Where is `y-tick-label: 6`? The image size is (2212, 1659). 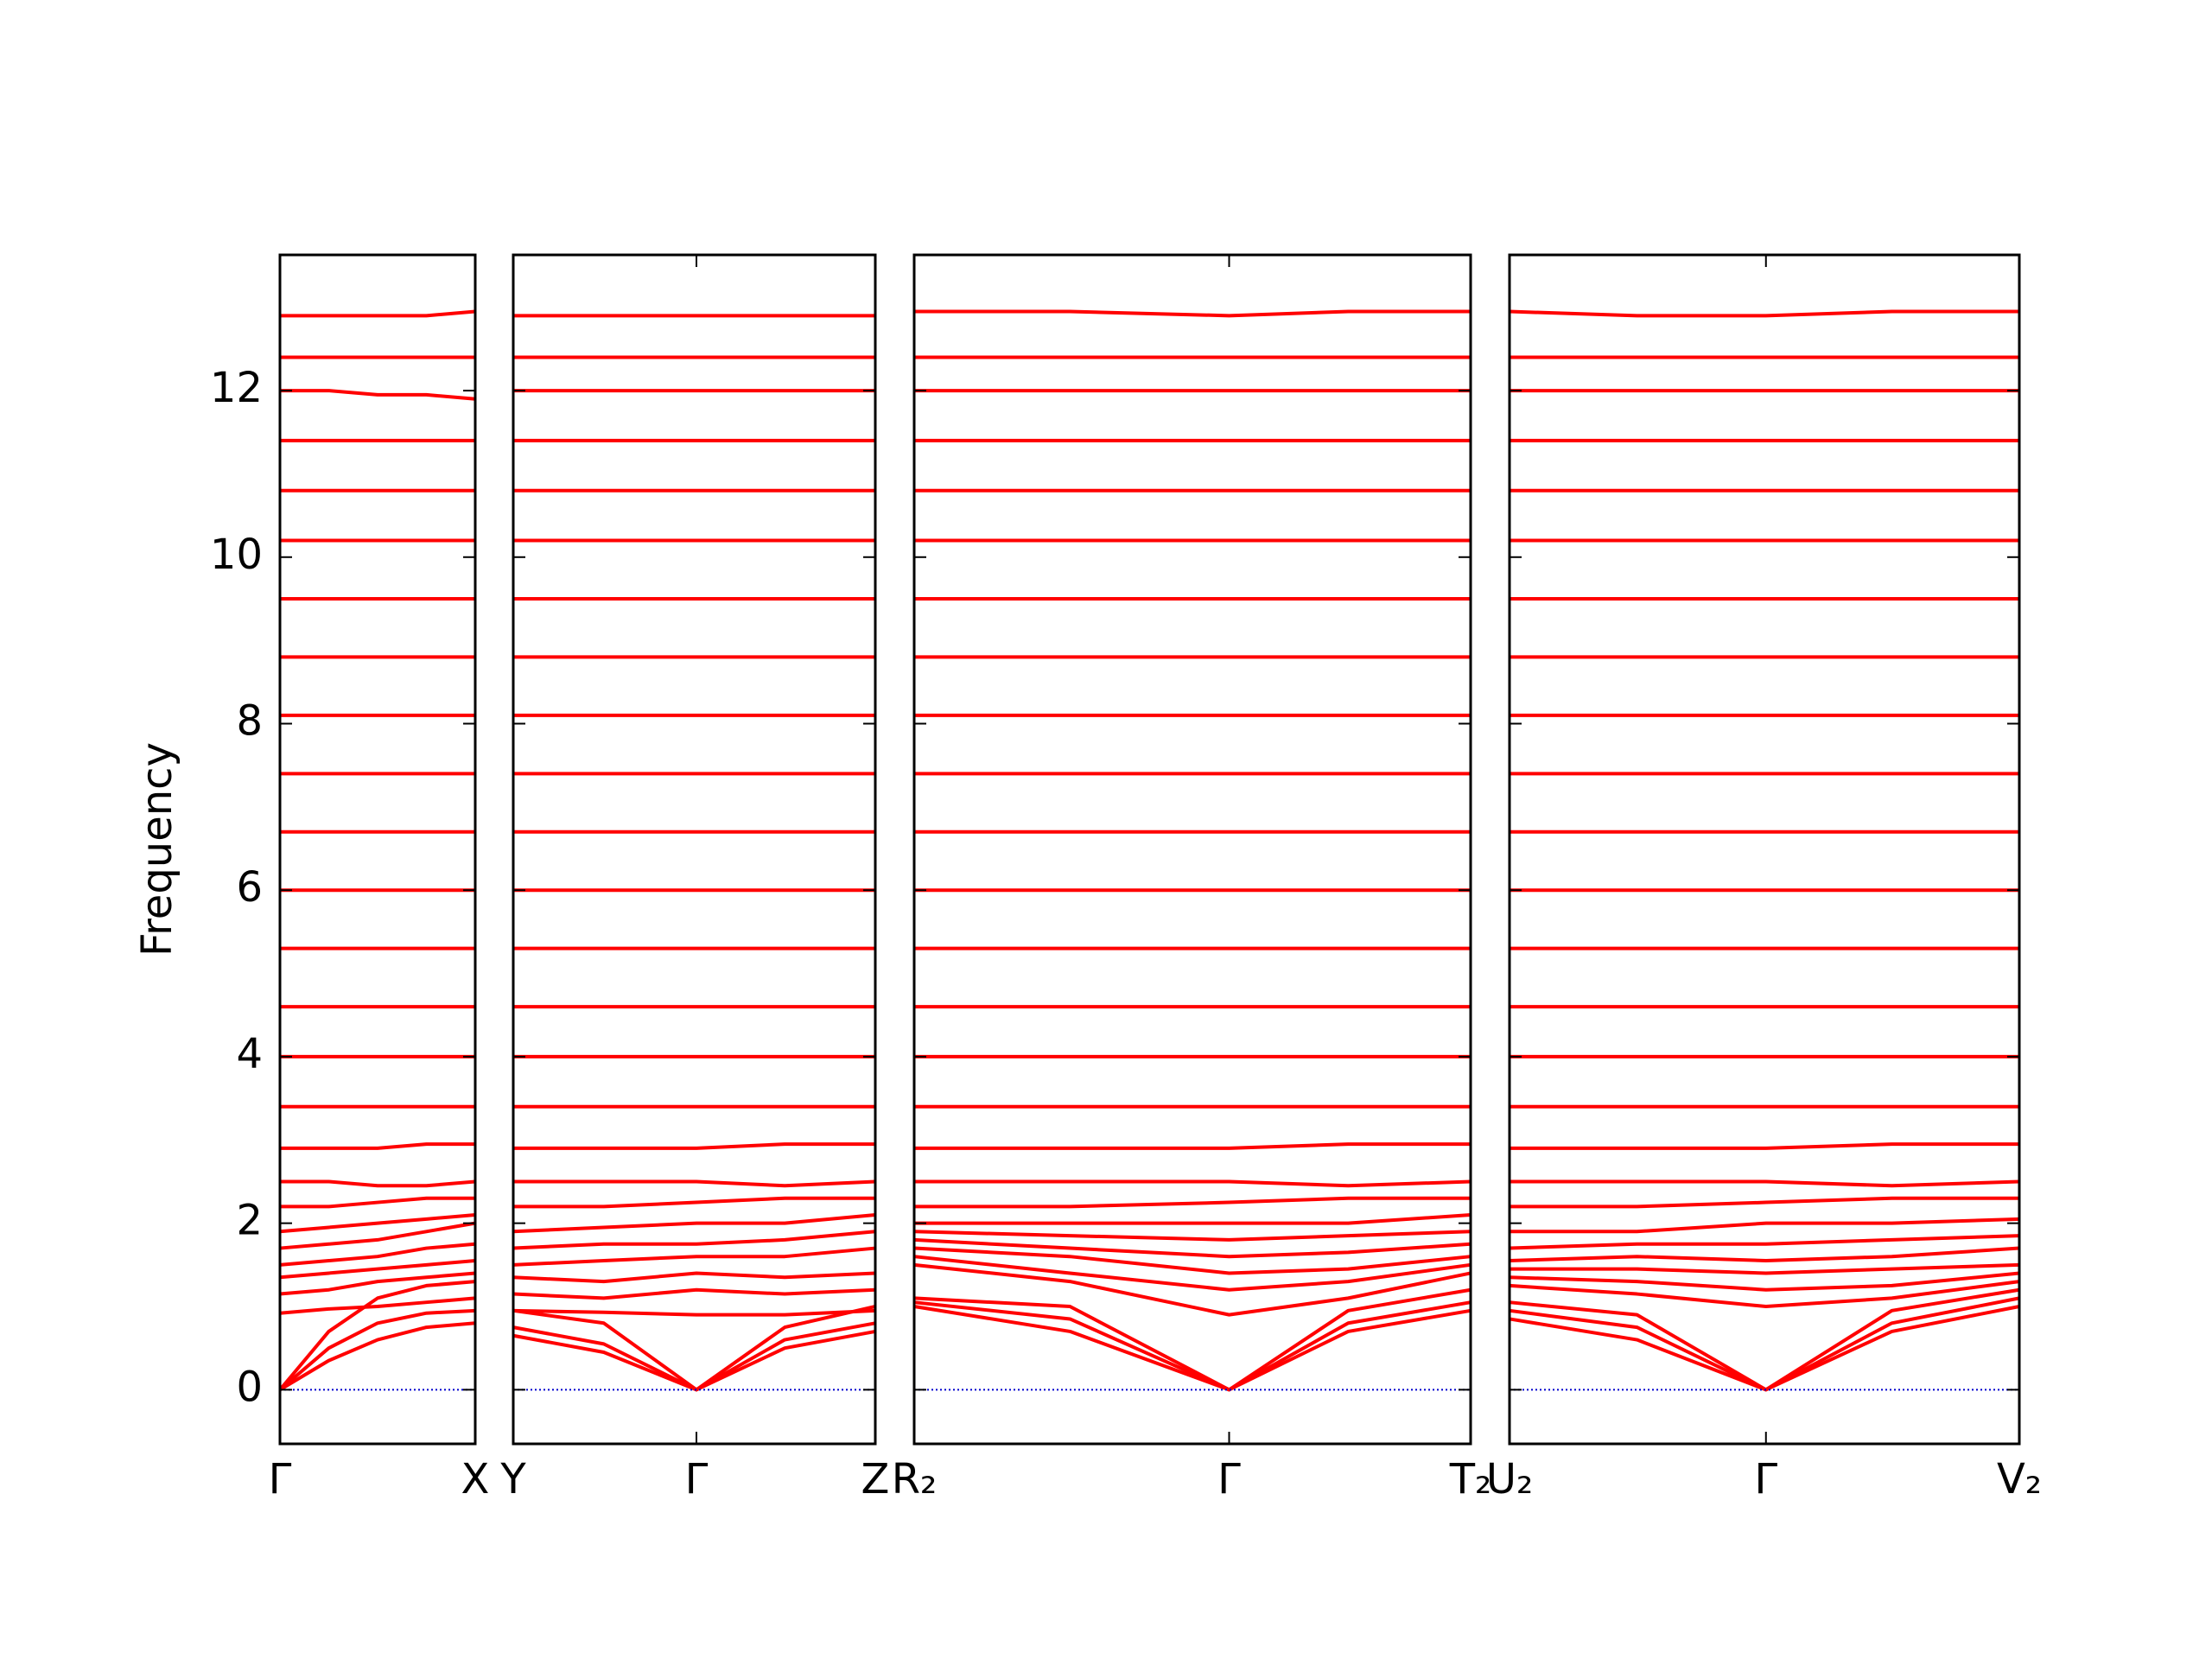 y-tick-label: 6 is located at coordinates (249, 887).